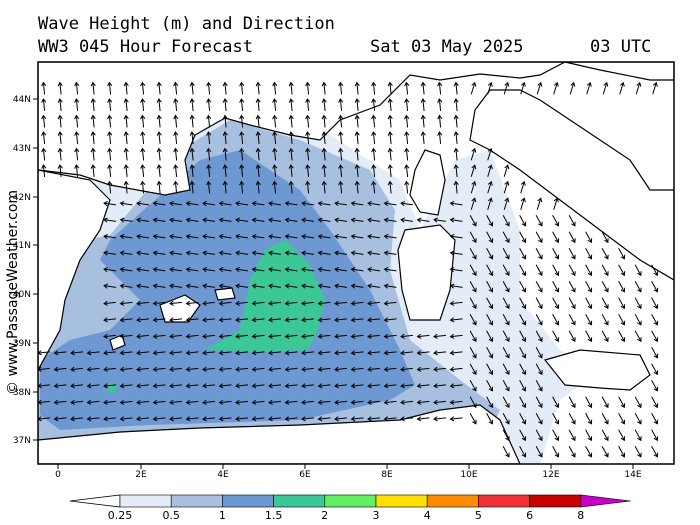  I want to click on lat-label: 39N, so click(22, 344).